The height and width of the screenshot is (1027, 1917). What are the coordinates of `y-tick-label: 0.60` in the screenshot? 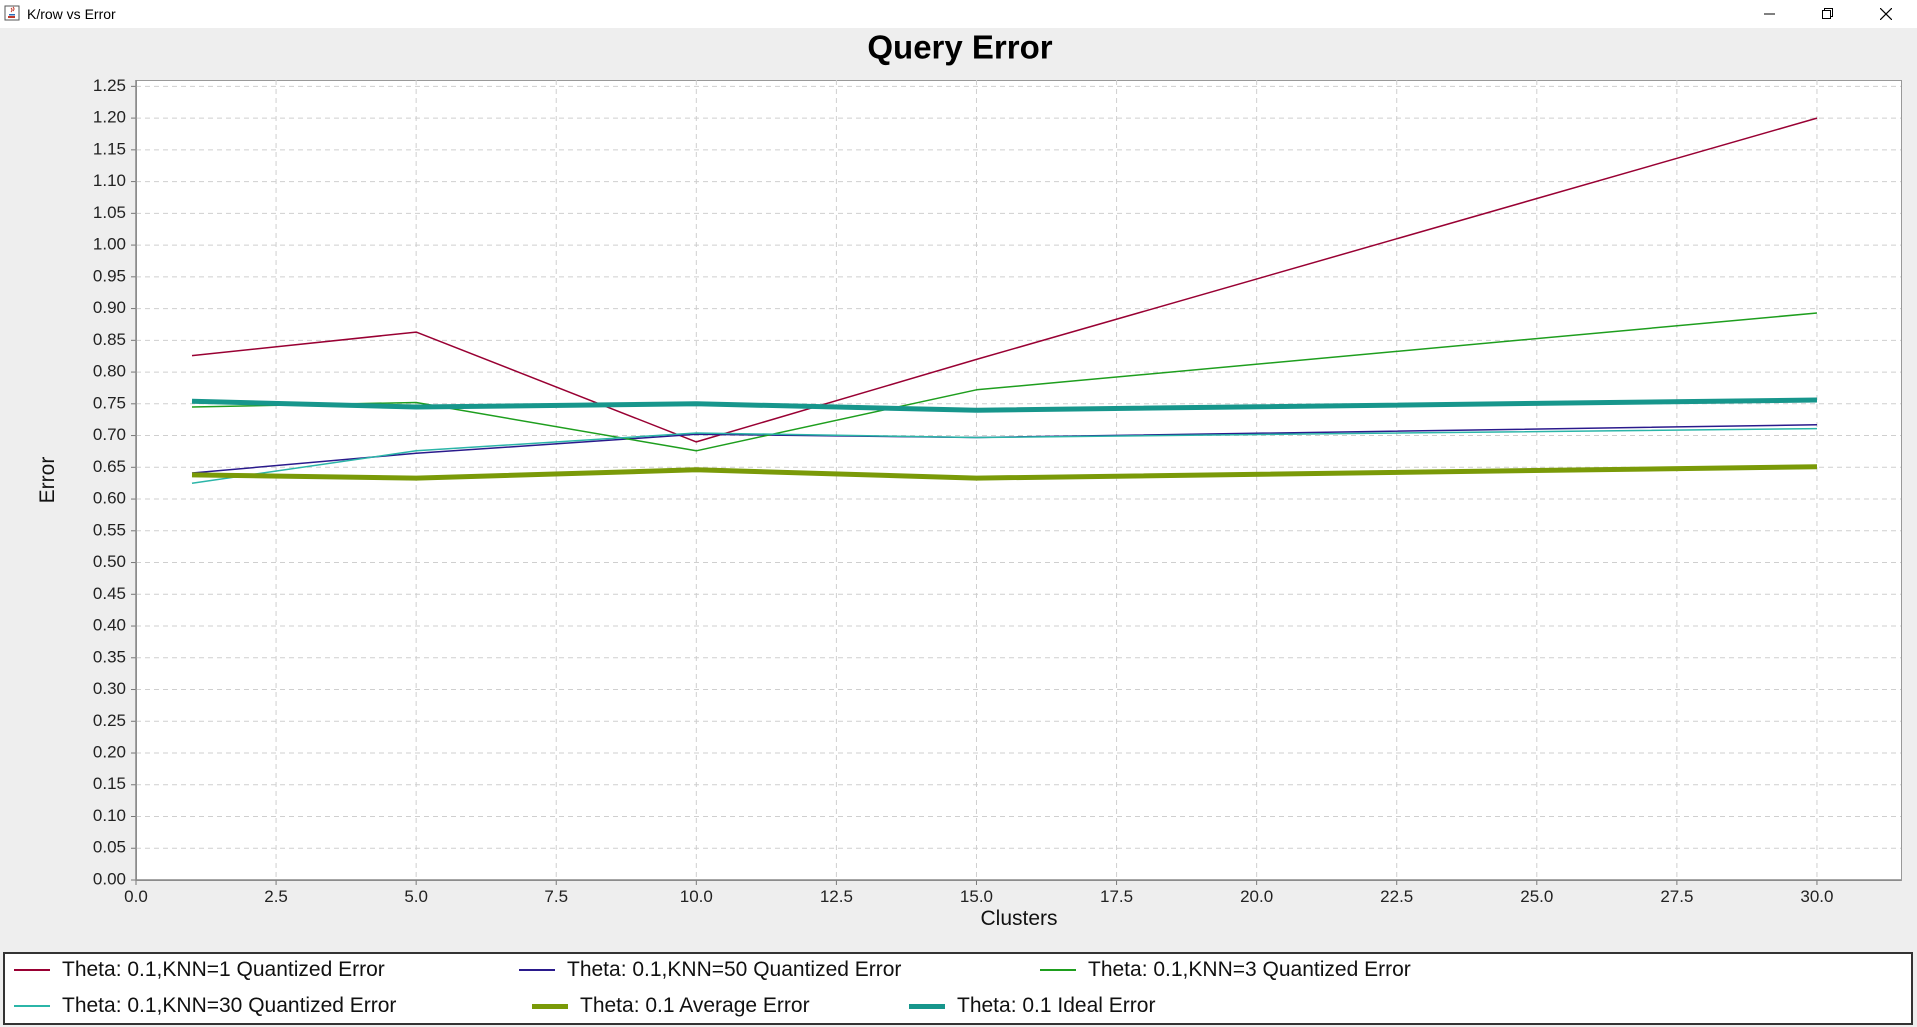 It's located at (109, 498).